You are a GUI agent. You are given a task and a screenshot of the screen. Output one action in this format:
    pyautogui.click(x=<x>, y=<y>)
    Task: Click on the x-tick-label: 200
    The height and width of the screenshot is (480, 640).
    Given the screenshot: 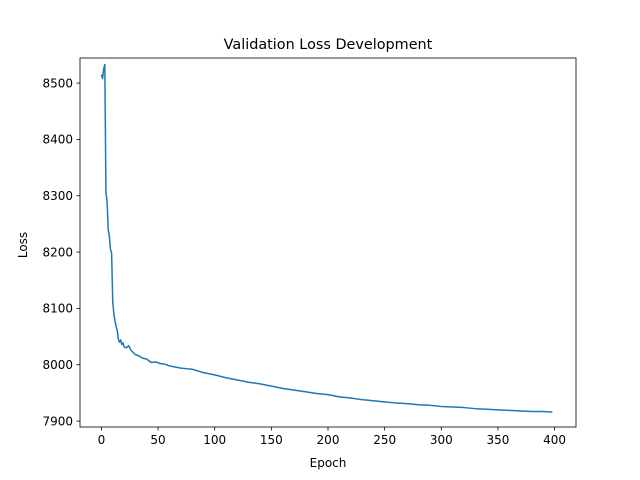 What is the action you would take?
    pyautogui.click(x=328, y=440)
    